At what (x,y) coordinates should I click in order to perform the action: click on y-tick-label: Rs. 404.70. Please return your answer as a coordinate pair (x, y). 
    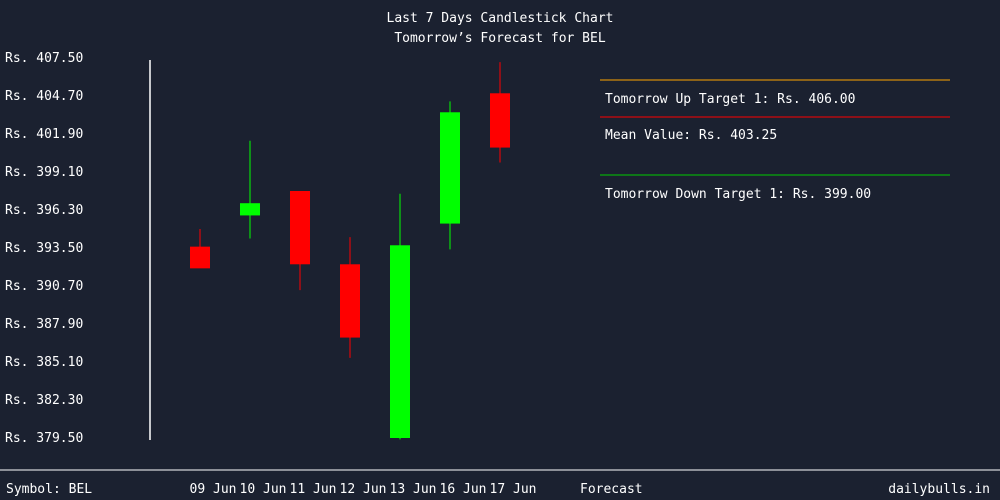
    Looking at the image, I should click on (44, 96).